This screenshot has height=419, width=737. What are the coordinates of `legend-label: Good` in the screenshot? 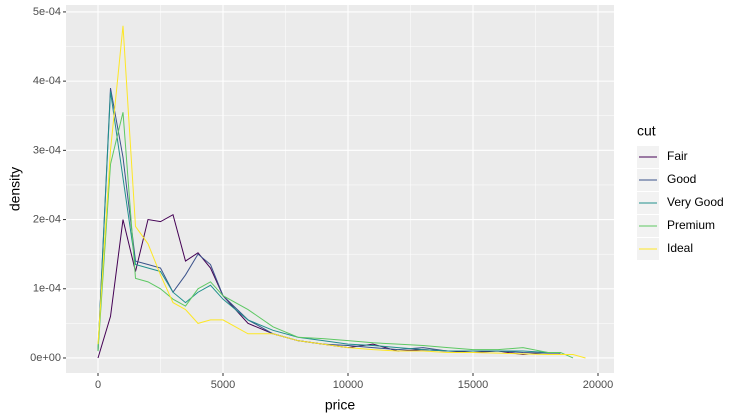 It's located at (681, 179).